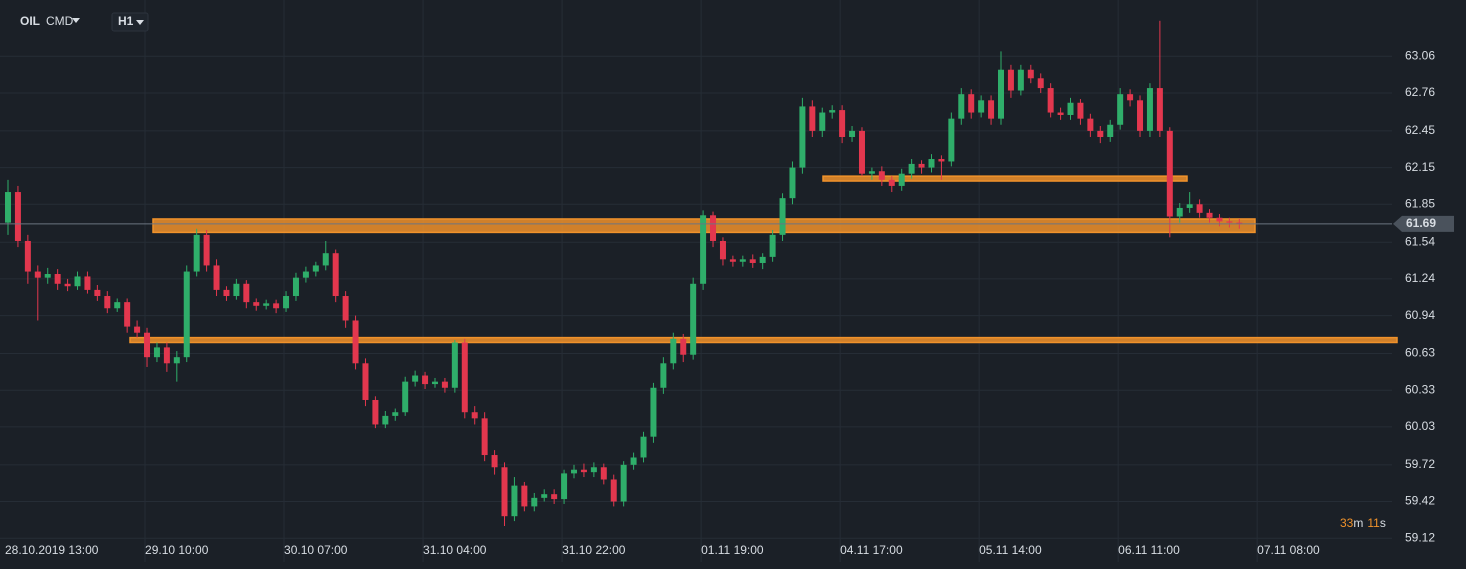 This screenshot has height=569, width=1466. Describe the element at coordinates (455, 550) in the screenshot. I see `x-tick-label: 31.10 04:00` at that location.